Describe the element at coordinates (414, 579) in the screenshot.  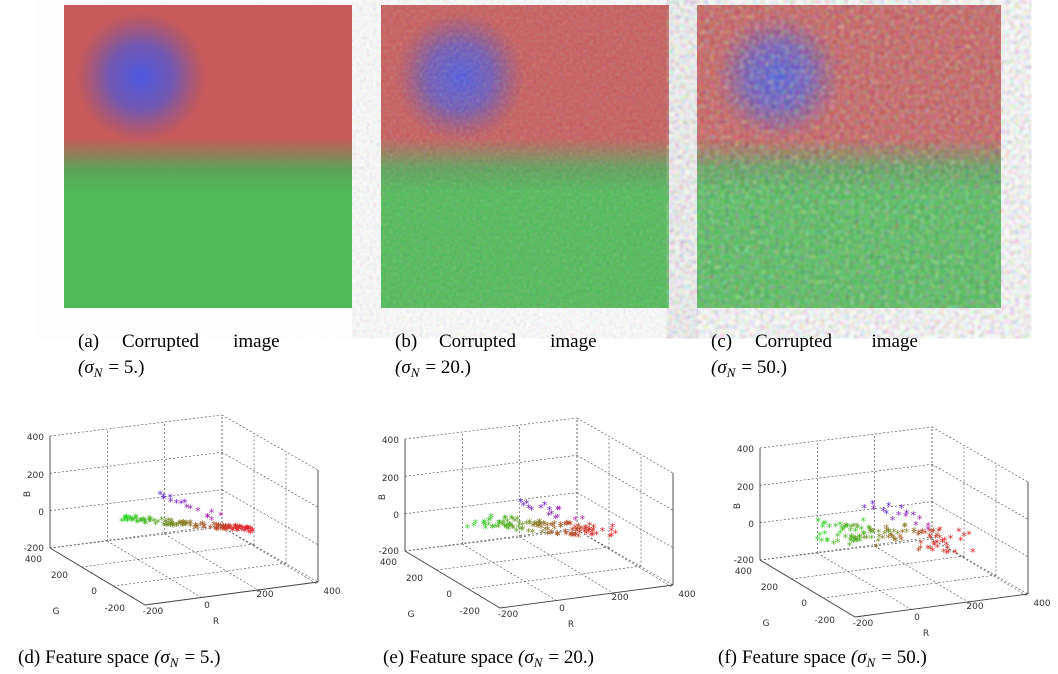
I see `g-tick-label: 200` at that location.